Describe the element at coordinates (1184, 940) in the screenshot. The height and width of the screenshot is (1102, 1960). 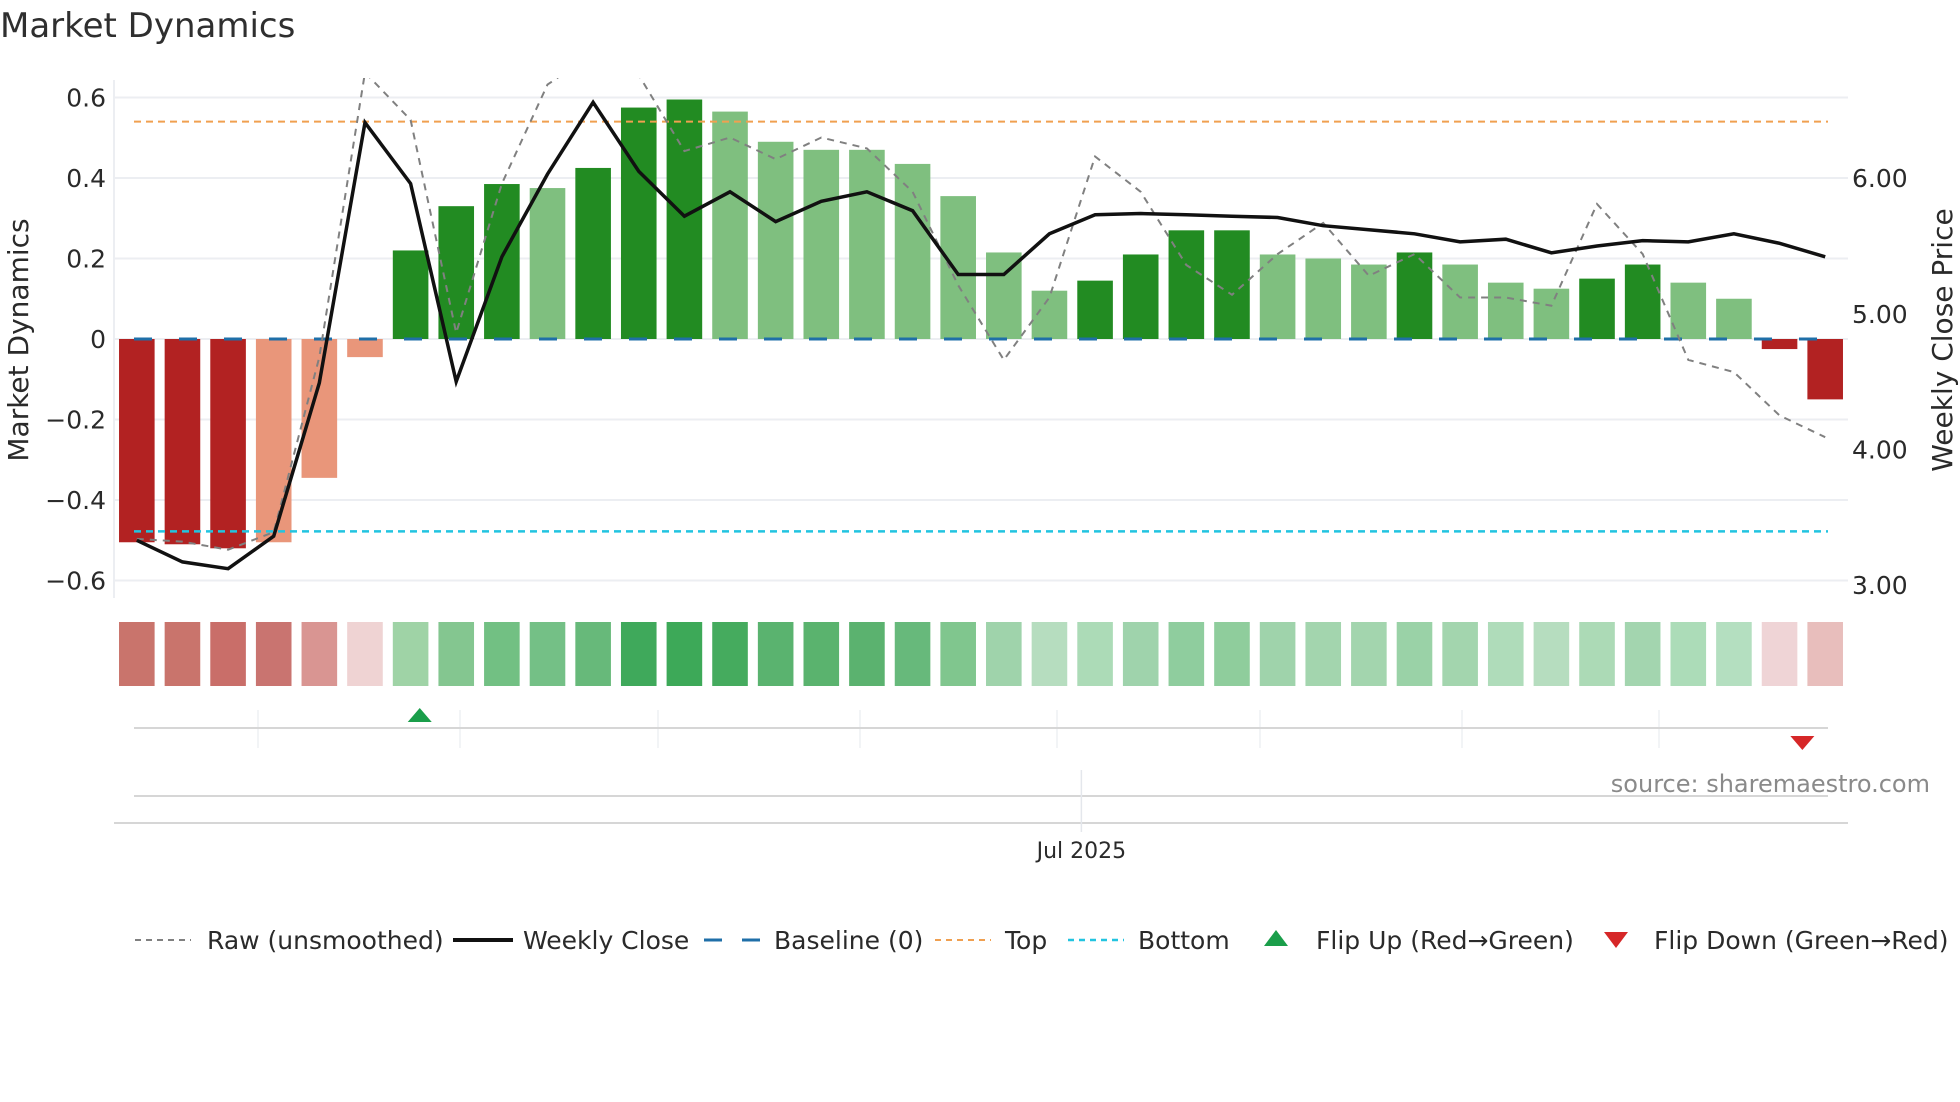
I see `legend-label: Bottom` at that location.